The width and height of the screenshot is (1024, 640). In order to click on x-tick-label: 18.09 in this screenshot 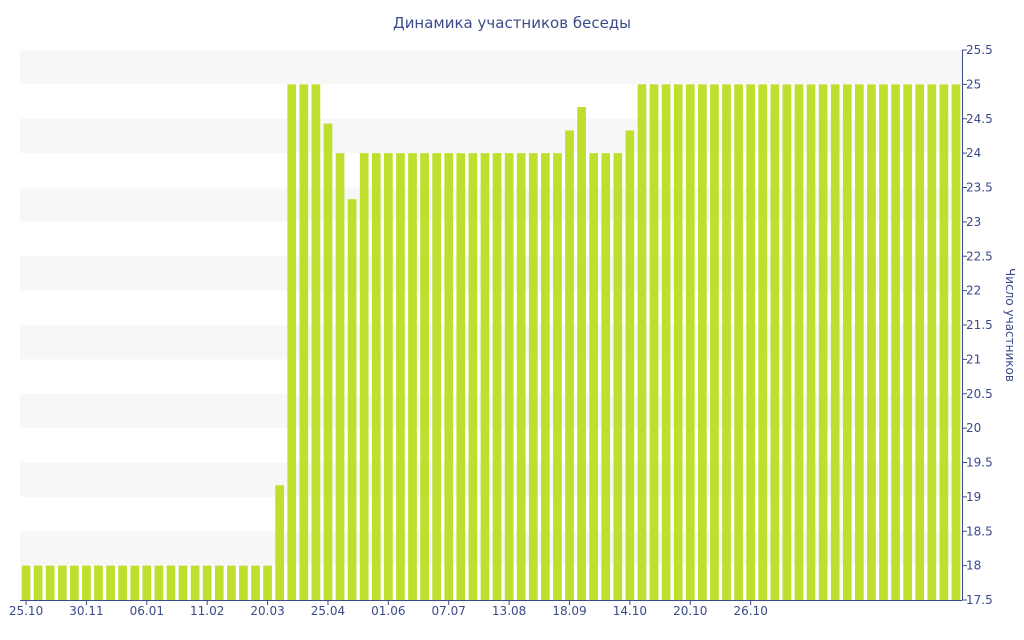, I will do `click(569, 611)`.